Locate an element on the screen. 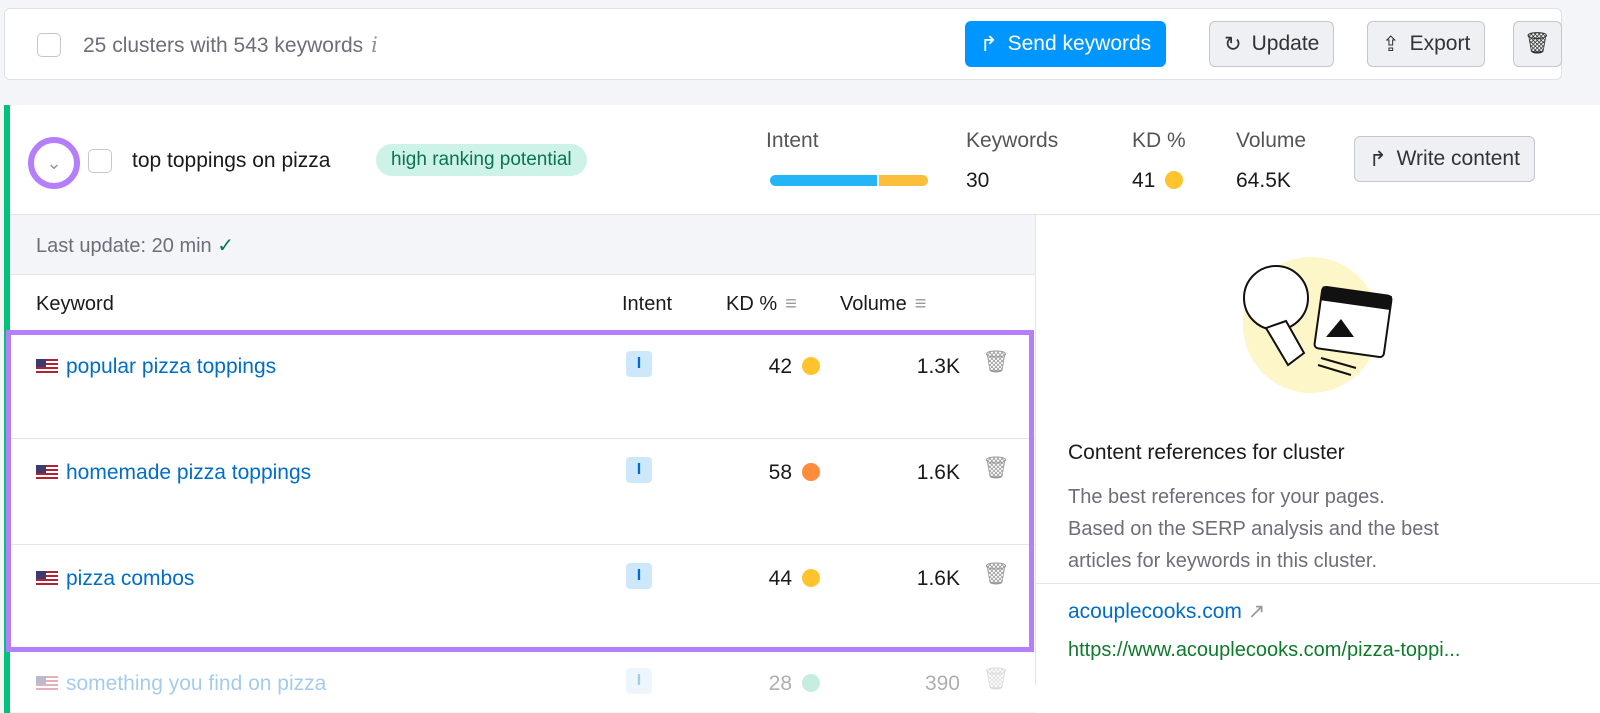 The height and width of the screenshot is (713, 1600). keyword-link: something you find on pizza is located at coordinates (181, 684).